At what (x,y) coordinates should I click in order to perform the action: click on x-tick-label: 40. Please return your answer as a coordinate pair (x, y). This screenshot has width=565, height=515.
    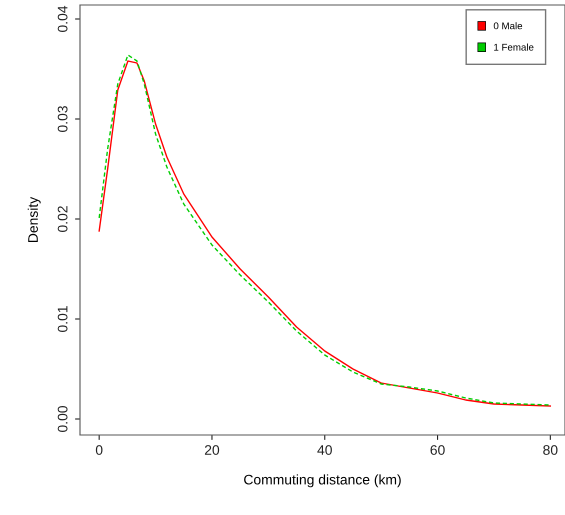
    Looking at the image, I should click on (324, 450).